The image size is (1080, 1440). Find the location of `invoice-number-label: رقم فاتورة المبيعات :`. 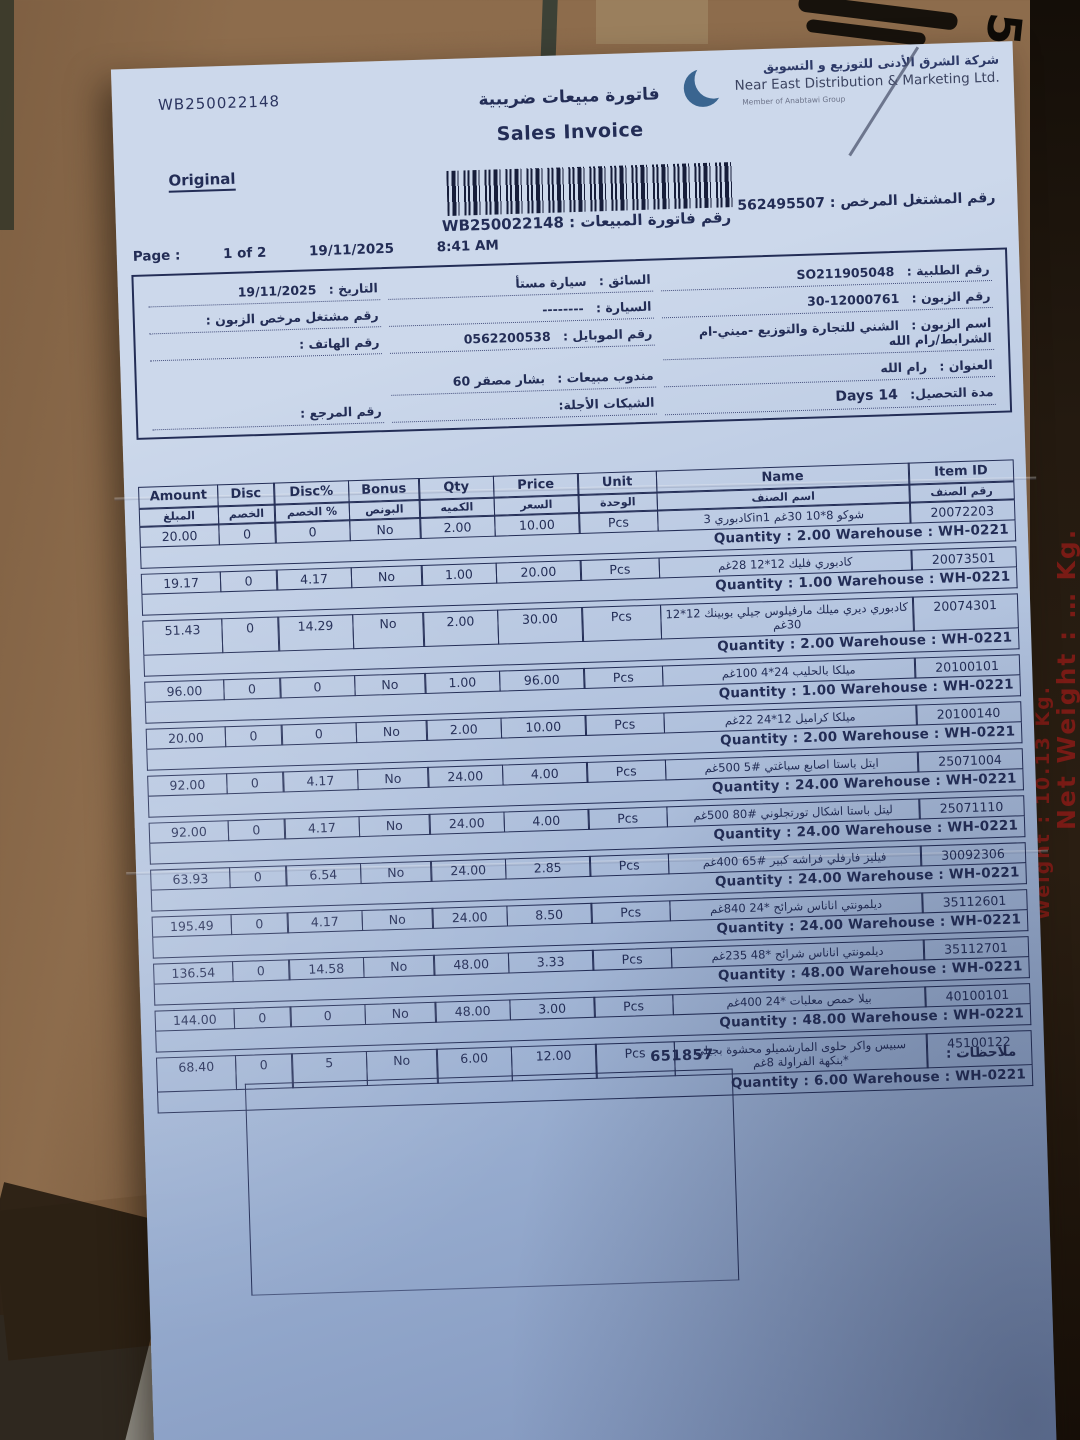

invoice-number-label: رقم فاتورة المبيعات : is located at coordinates (650, 220).